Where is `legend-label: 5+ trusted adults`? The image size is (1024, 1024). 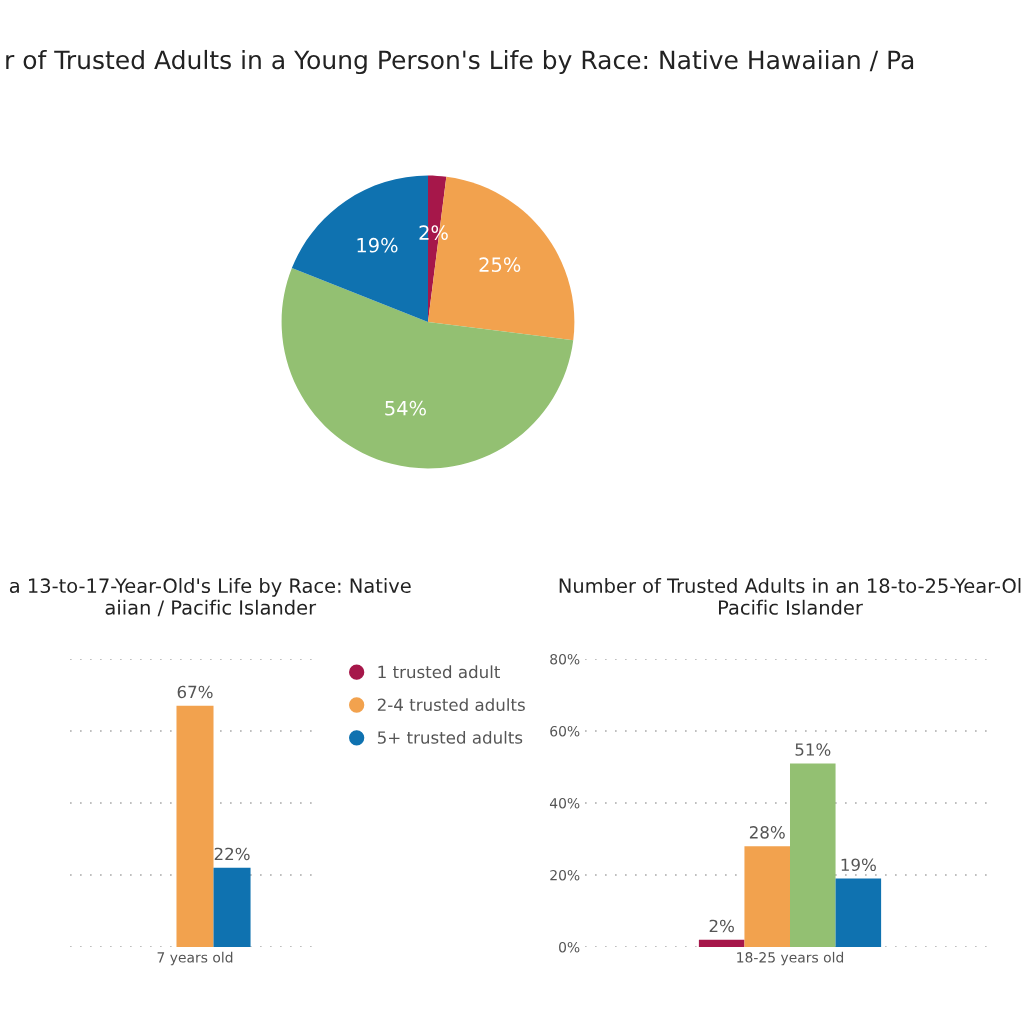
legend-label: 5+ trusted adults is located at coordinates (450, 737).